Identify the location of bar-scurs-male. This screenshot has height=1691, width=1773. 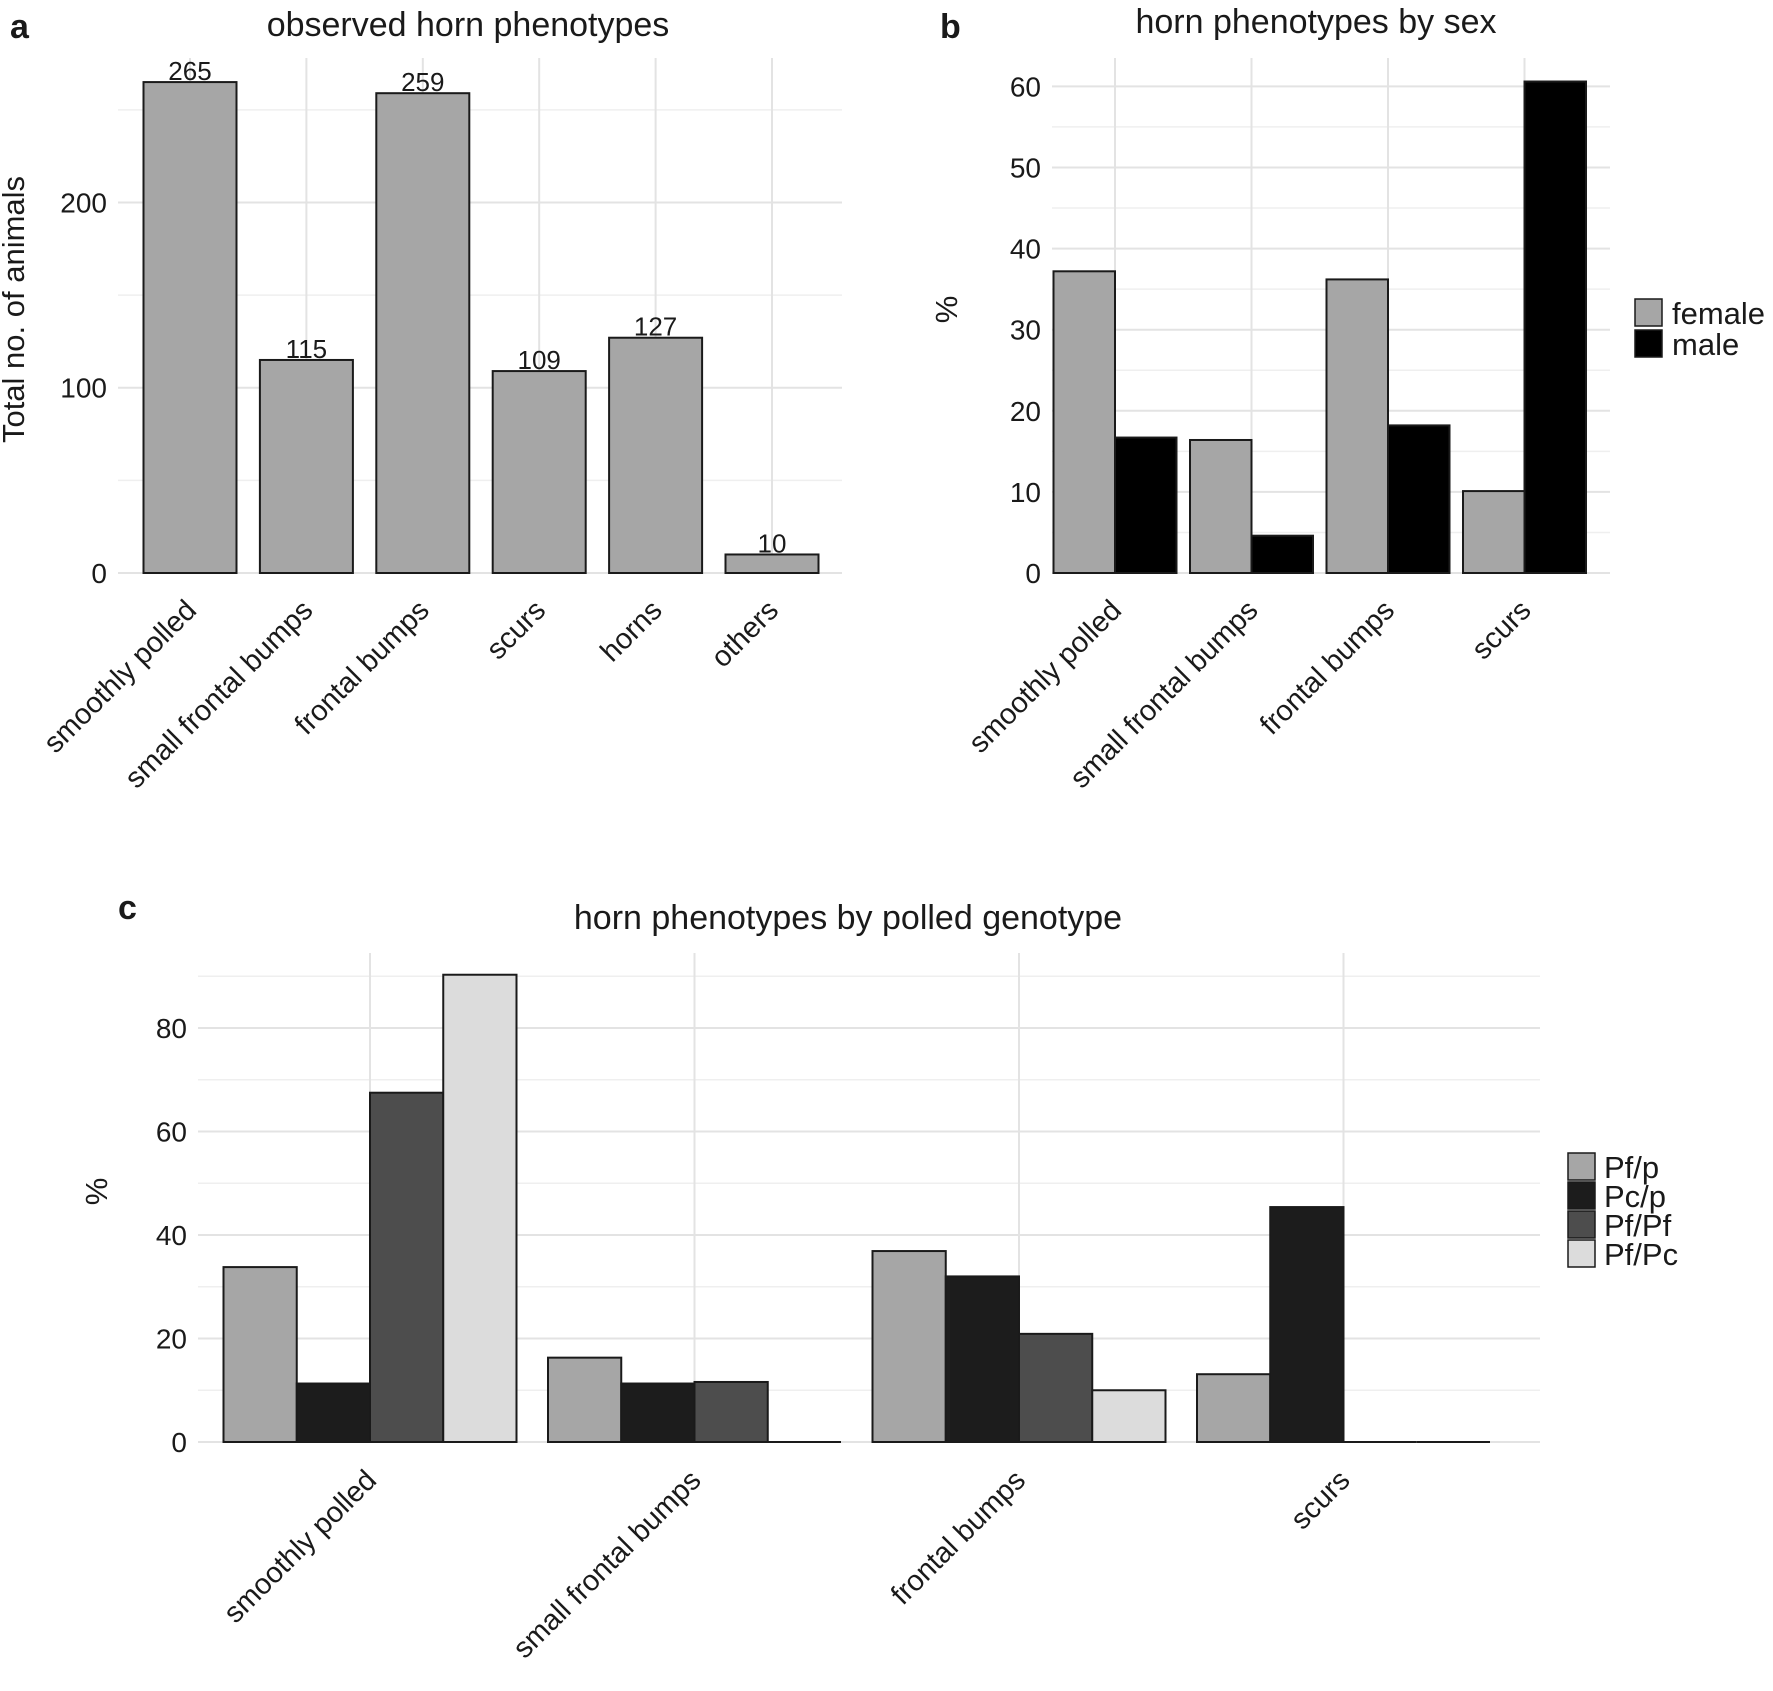
(1555, 327).